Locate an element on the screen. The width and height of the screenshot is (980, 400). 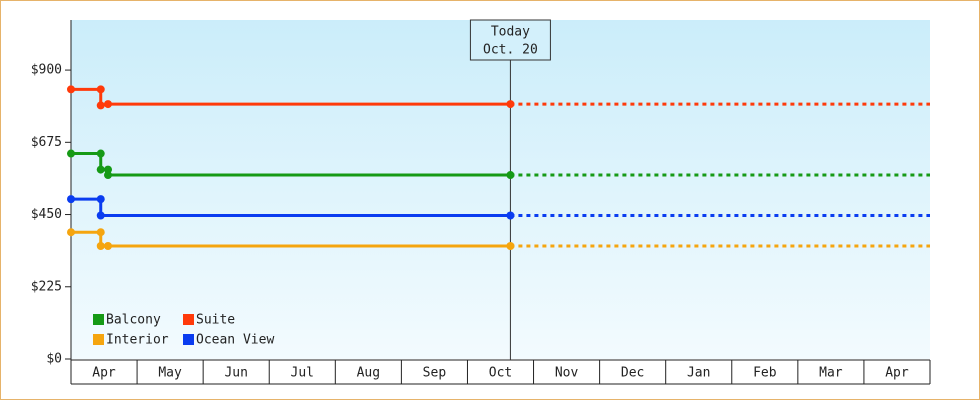
x-tick-label: Jul is located at coordinates (302, 373).